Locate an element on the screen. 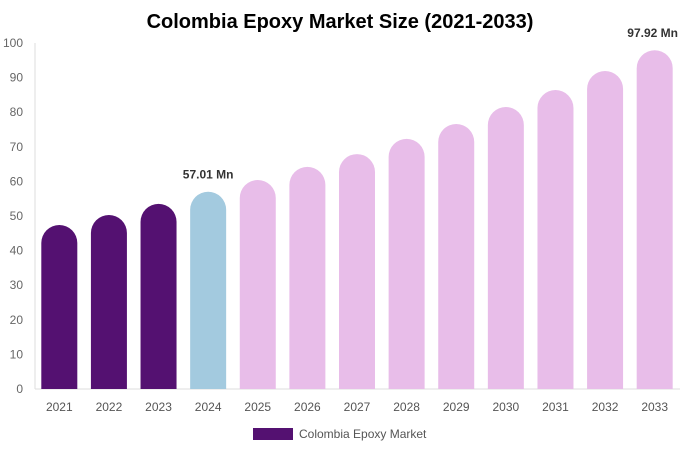 The width and height of the screenshot is (680, 455). x-tick-label: 2025 is located at coordinates (257, 407).